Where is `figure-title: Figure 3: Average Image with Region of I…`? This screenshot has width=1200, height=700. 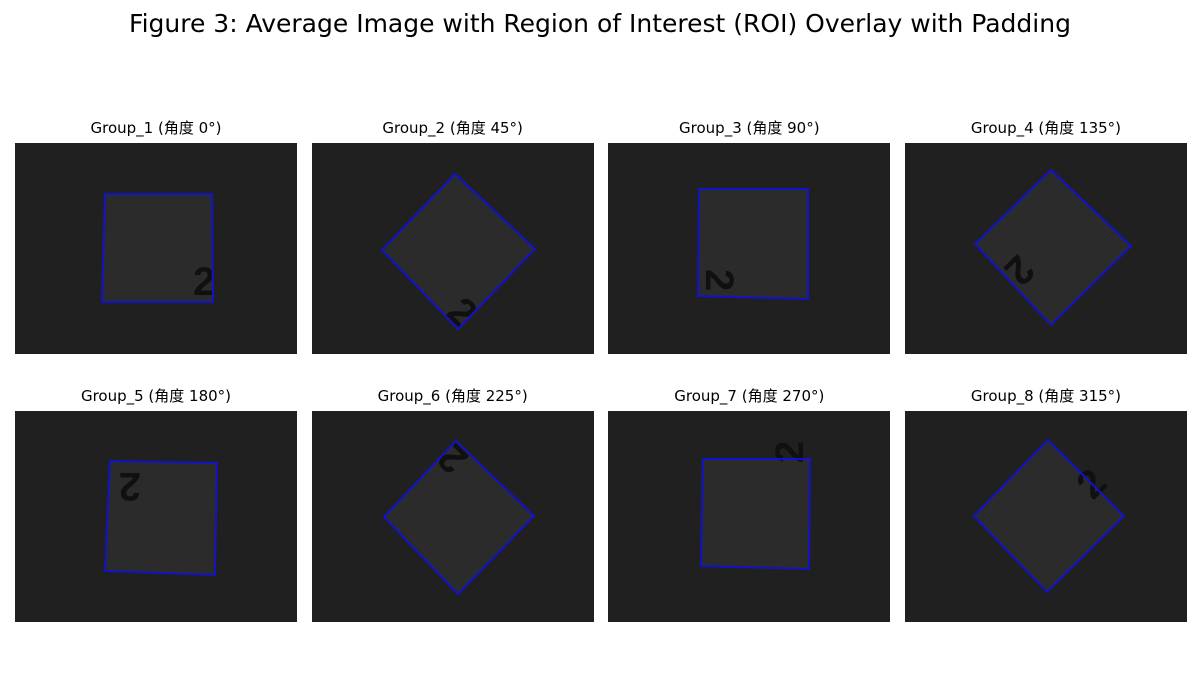 figure-title: Figure 3: Average Image with Region of I… is located at coordinates (600, 23).